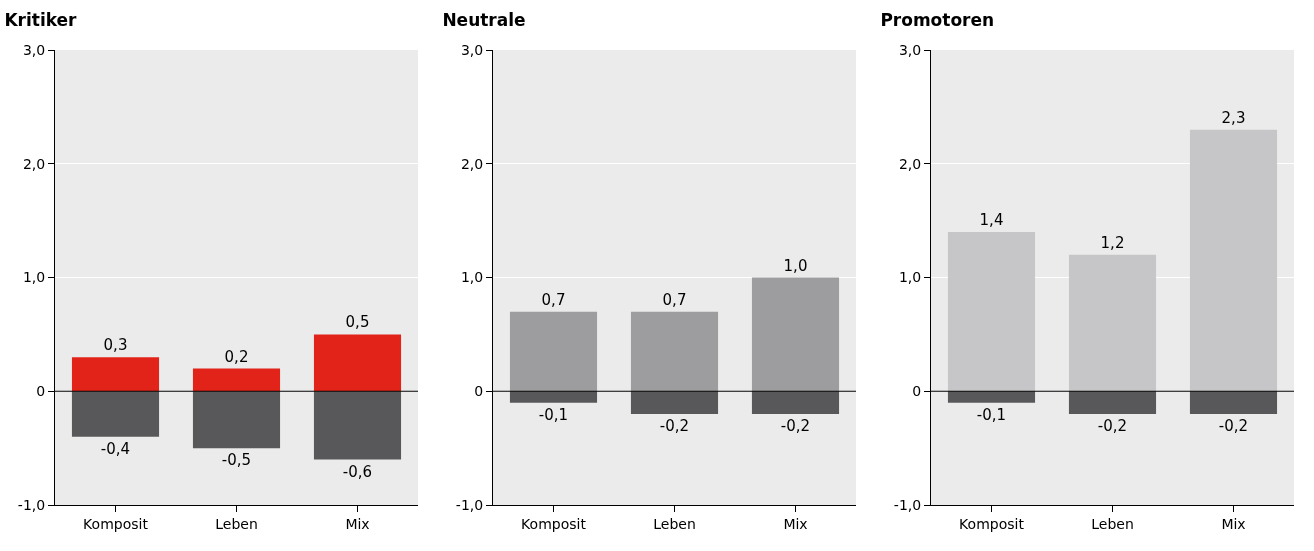 This screenshot has width=1314, height=551. I want to click on data-label: 1,4, so click(991, 220).